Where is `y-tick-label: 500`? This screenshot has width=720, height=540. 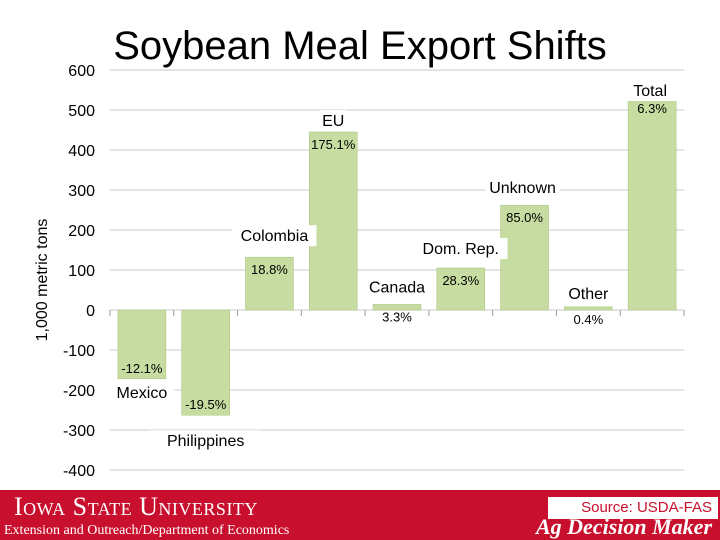 y-tick-label: 500 is located at coordinates (81, 111).